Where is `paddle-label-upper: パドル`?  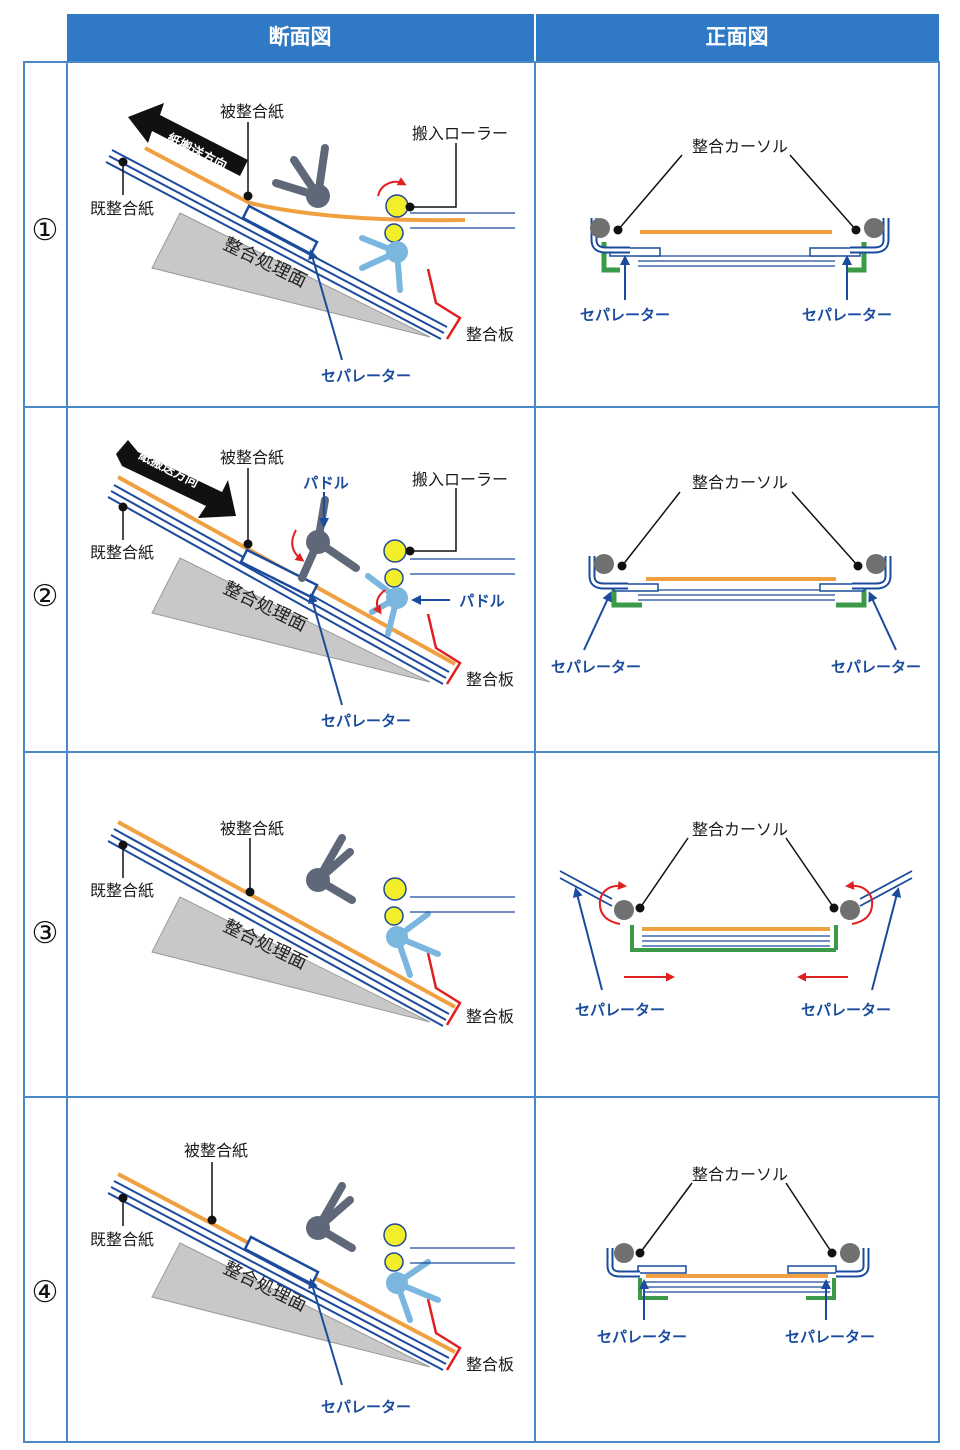
paddle-label-upper: パドル is located at coordinates (325, 483).